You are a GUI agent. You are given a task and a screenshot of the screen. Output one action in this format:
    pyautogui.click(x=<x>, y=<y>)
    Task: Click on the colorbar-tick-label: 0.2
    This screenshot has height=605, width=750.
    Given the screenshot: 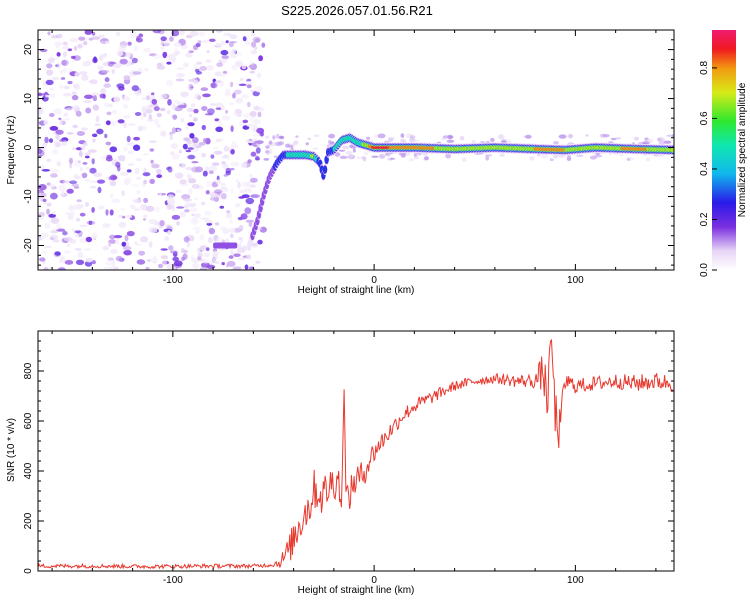 What is the action you would take?
    pyautogui.click(x=704, y=219)
    